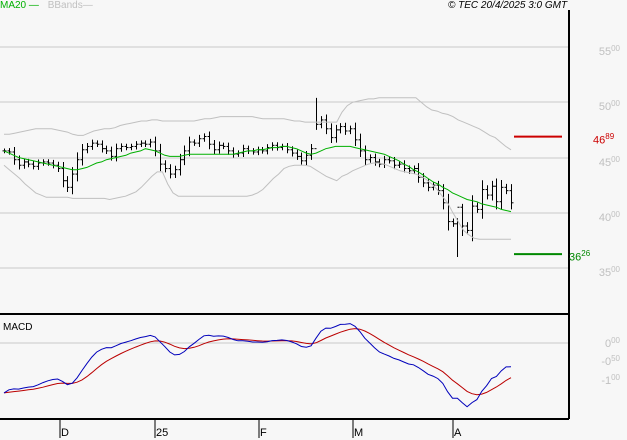  What do you see at coordinates (609, 106) in the screenshot?
I see `y-axis-label: 5000` at bounding box center [609, 106].